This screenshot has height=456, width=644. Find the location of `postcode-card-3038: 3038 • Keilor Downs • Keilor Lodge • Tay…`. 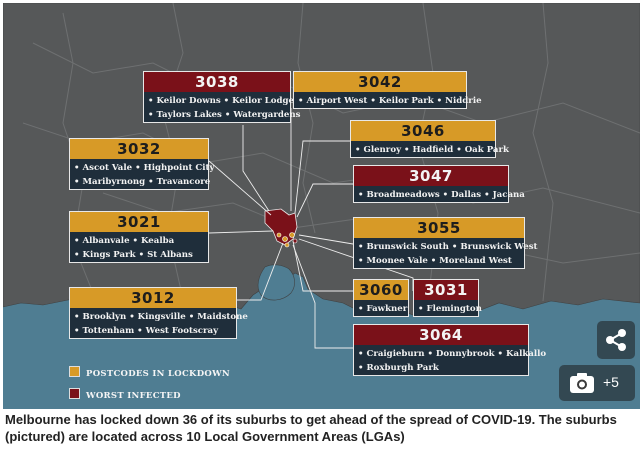

postcode-card-3038: 3038 • Keilor Downs • Keilor Lodge • Tay… is located at coordinates (222, 97).